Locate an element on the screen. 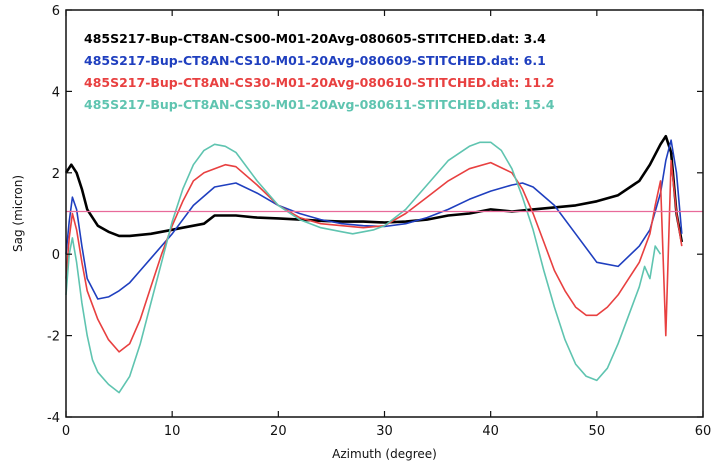 The width and height of the screenshot is (715, 464). x-tick-label: 60 is located at coordinates (703, 431).